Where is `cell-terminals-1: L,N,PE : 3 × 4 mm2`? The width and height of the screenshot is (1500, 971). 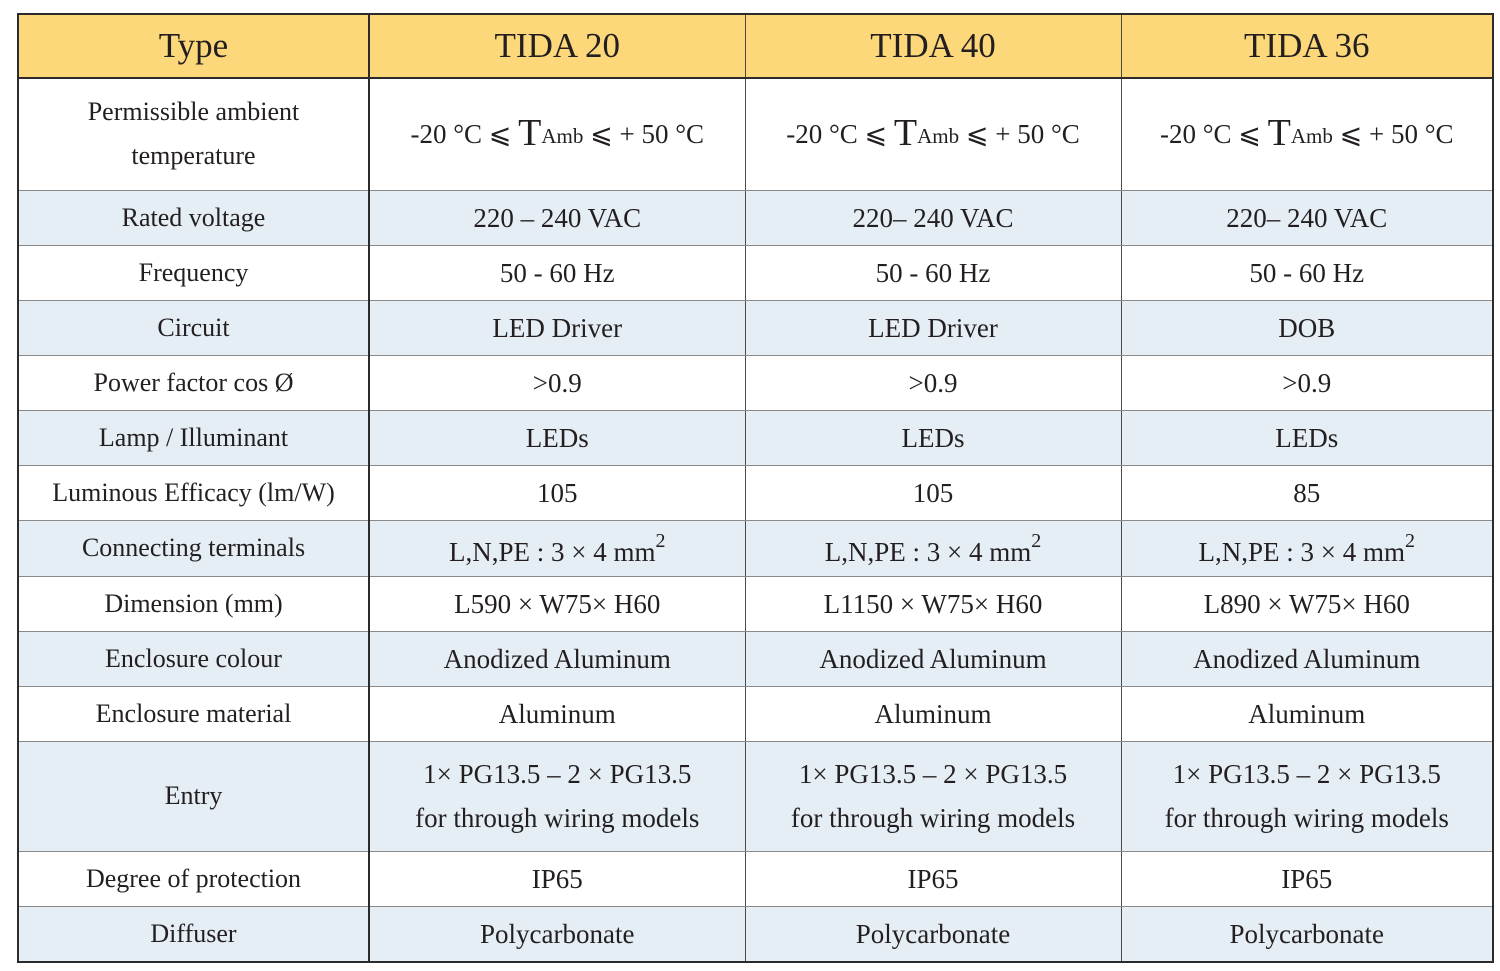 cell-terminals-1: L,N,PE : 3 × 4 mm2 is located at coordinates (557, 548).